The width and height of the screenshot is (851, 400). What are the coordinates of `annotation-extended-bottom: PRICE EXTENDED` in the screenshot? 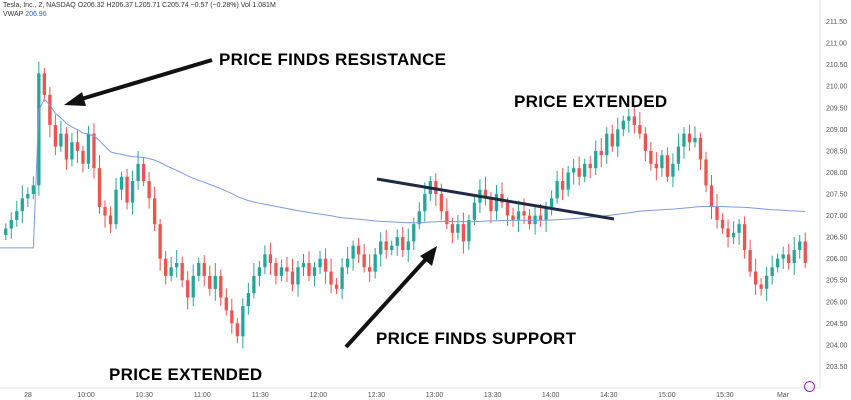 It's located at (185, 374).